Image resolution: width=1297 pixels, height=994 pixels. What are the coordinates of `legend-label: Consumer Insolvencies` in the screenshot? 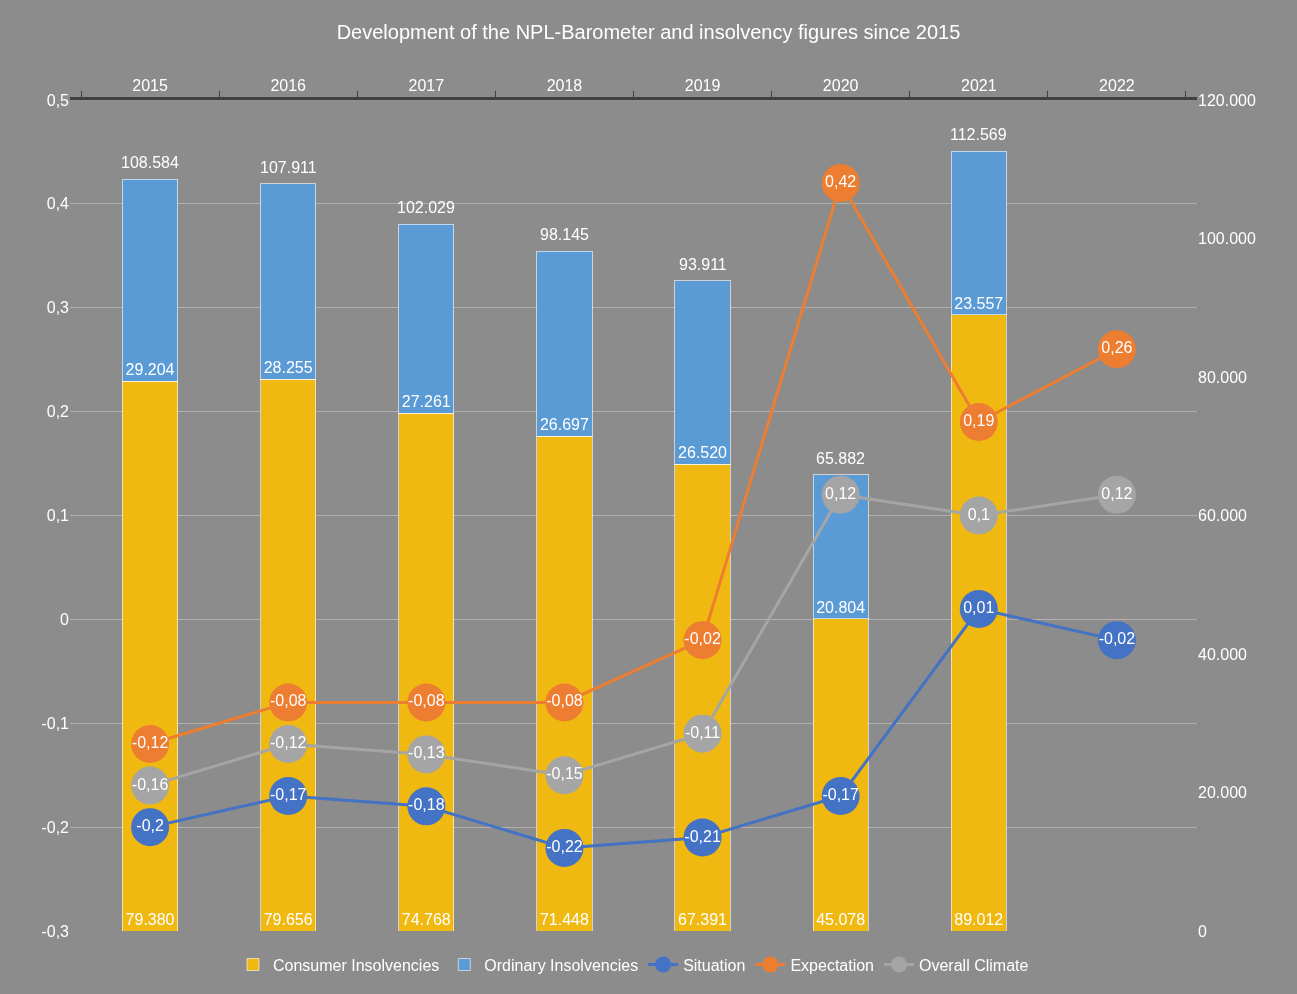 It's located at (356, 965).